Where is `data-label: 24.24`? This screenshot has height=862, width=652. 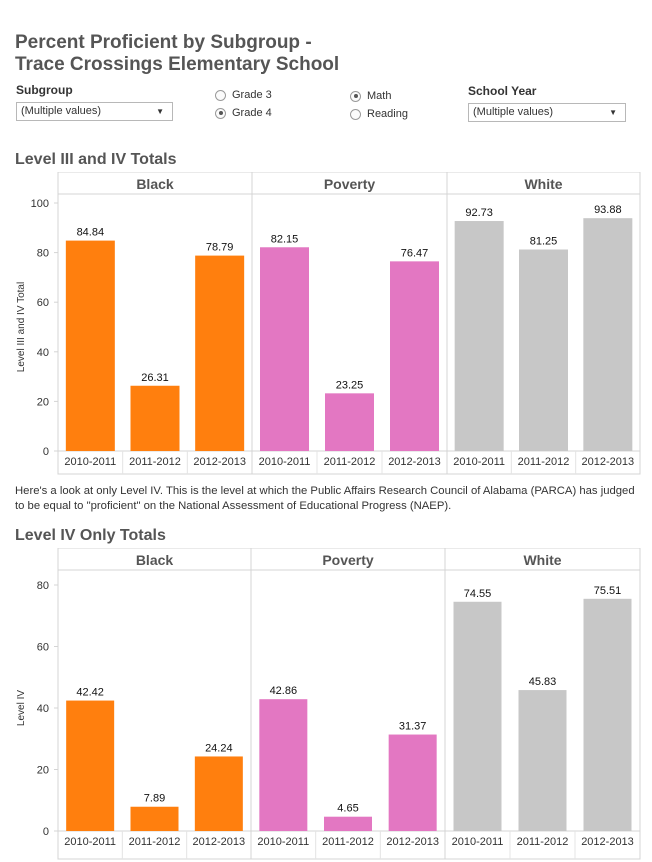 data-label: 24.24 is located at coordinates (219, 748).